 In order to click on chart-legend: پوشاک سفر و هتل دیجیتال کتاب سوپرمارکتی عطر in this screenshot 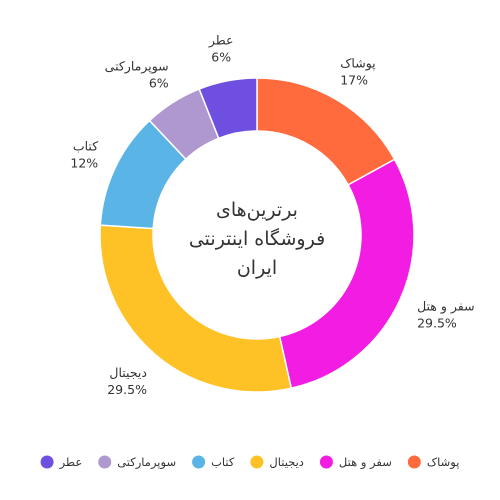, I will do `click(250, 462)`.